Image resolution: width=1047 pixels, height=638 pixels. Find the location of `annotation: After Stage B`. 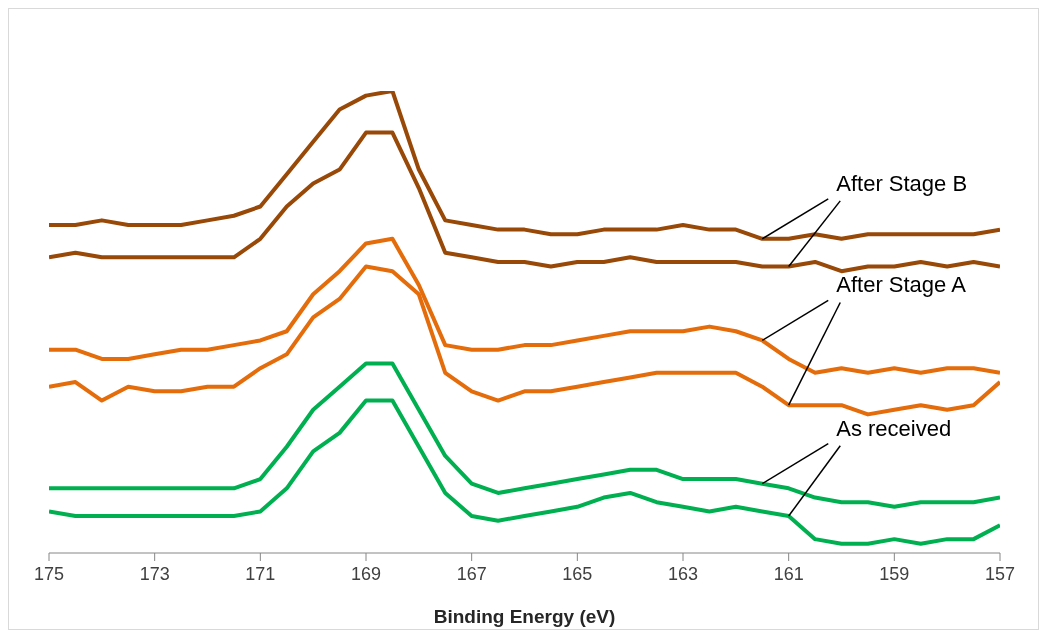

annotation: After Stage B is located at coordinates (902, 183).